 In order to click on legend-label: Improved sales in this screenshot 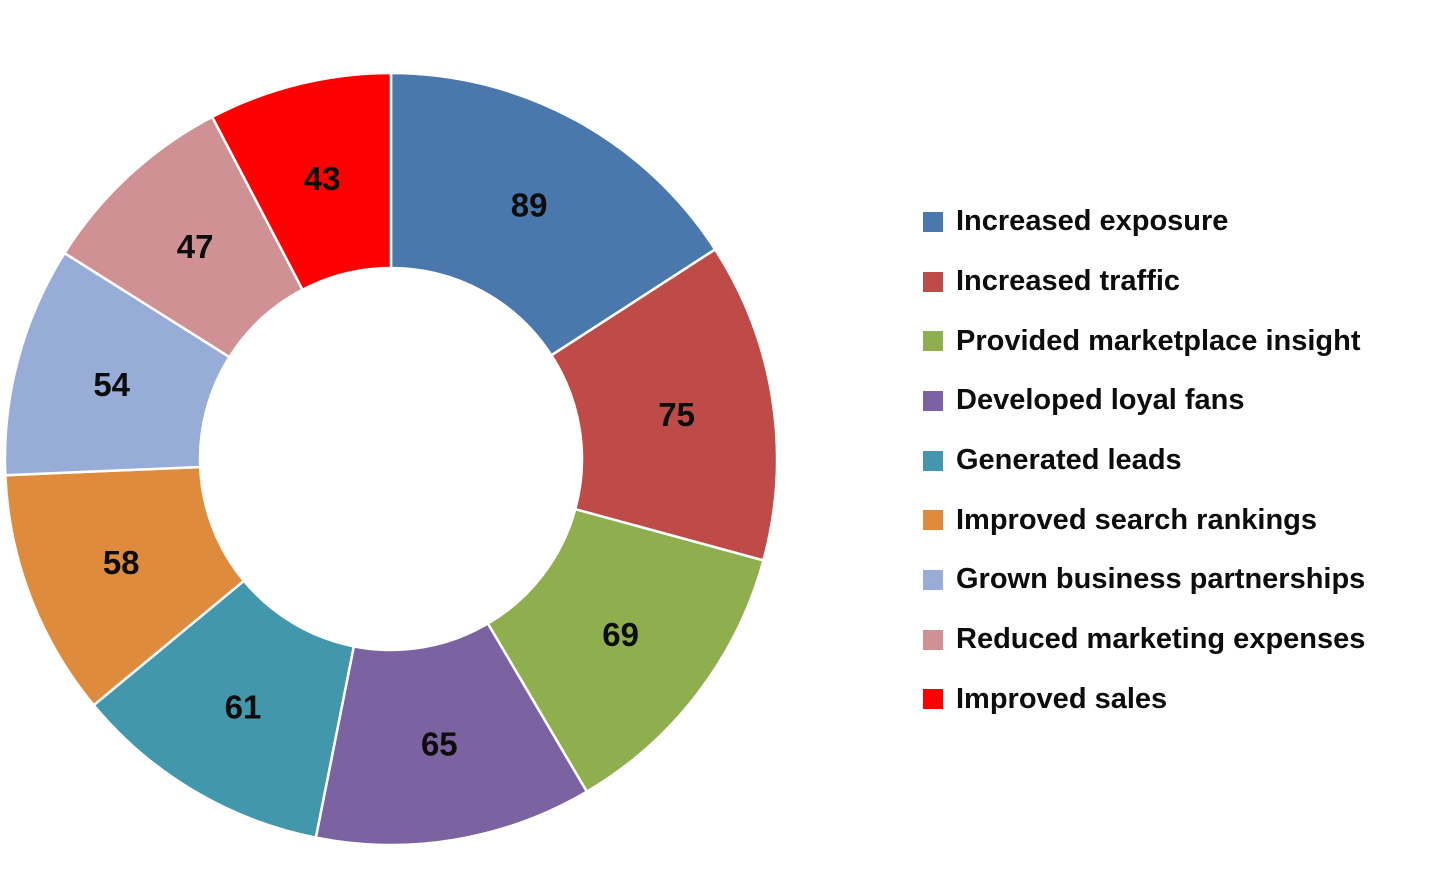, I will do `click(1062, 698)`.